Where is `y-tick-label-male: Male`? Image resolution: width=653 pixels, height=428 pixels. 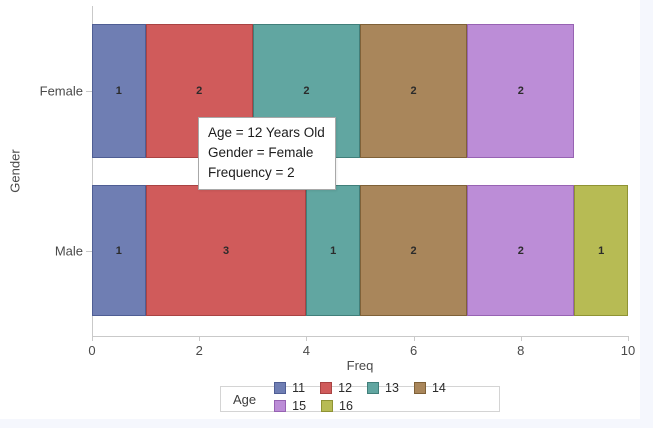 y-tick-label-male: Male is located at coordinates (68, 250).